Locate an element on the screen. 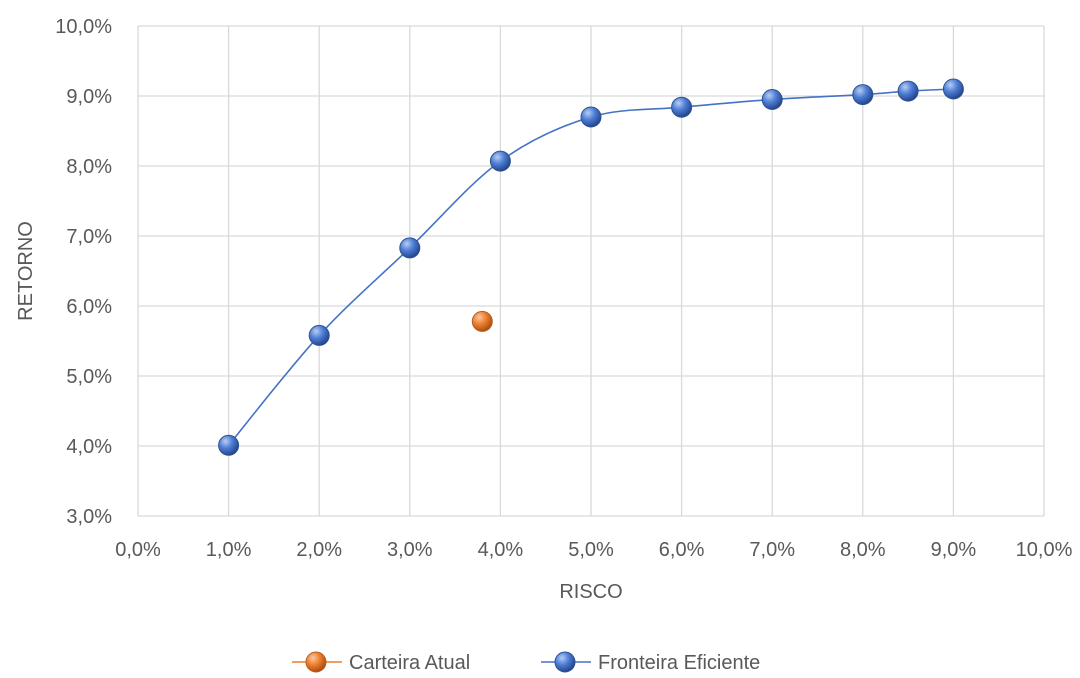 The image size is (1080, 678). x-tick-label: 4,0% is located at coordinates (501, 550).